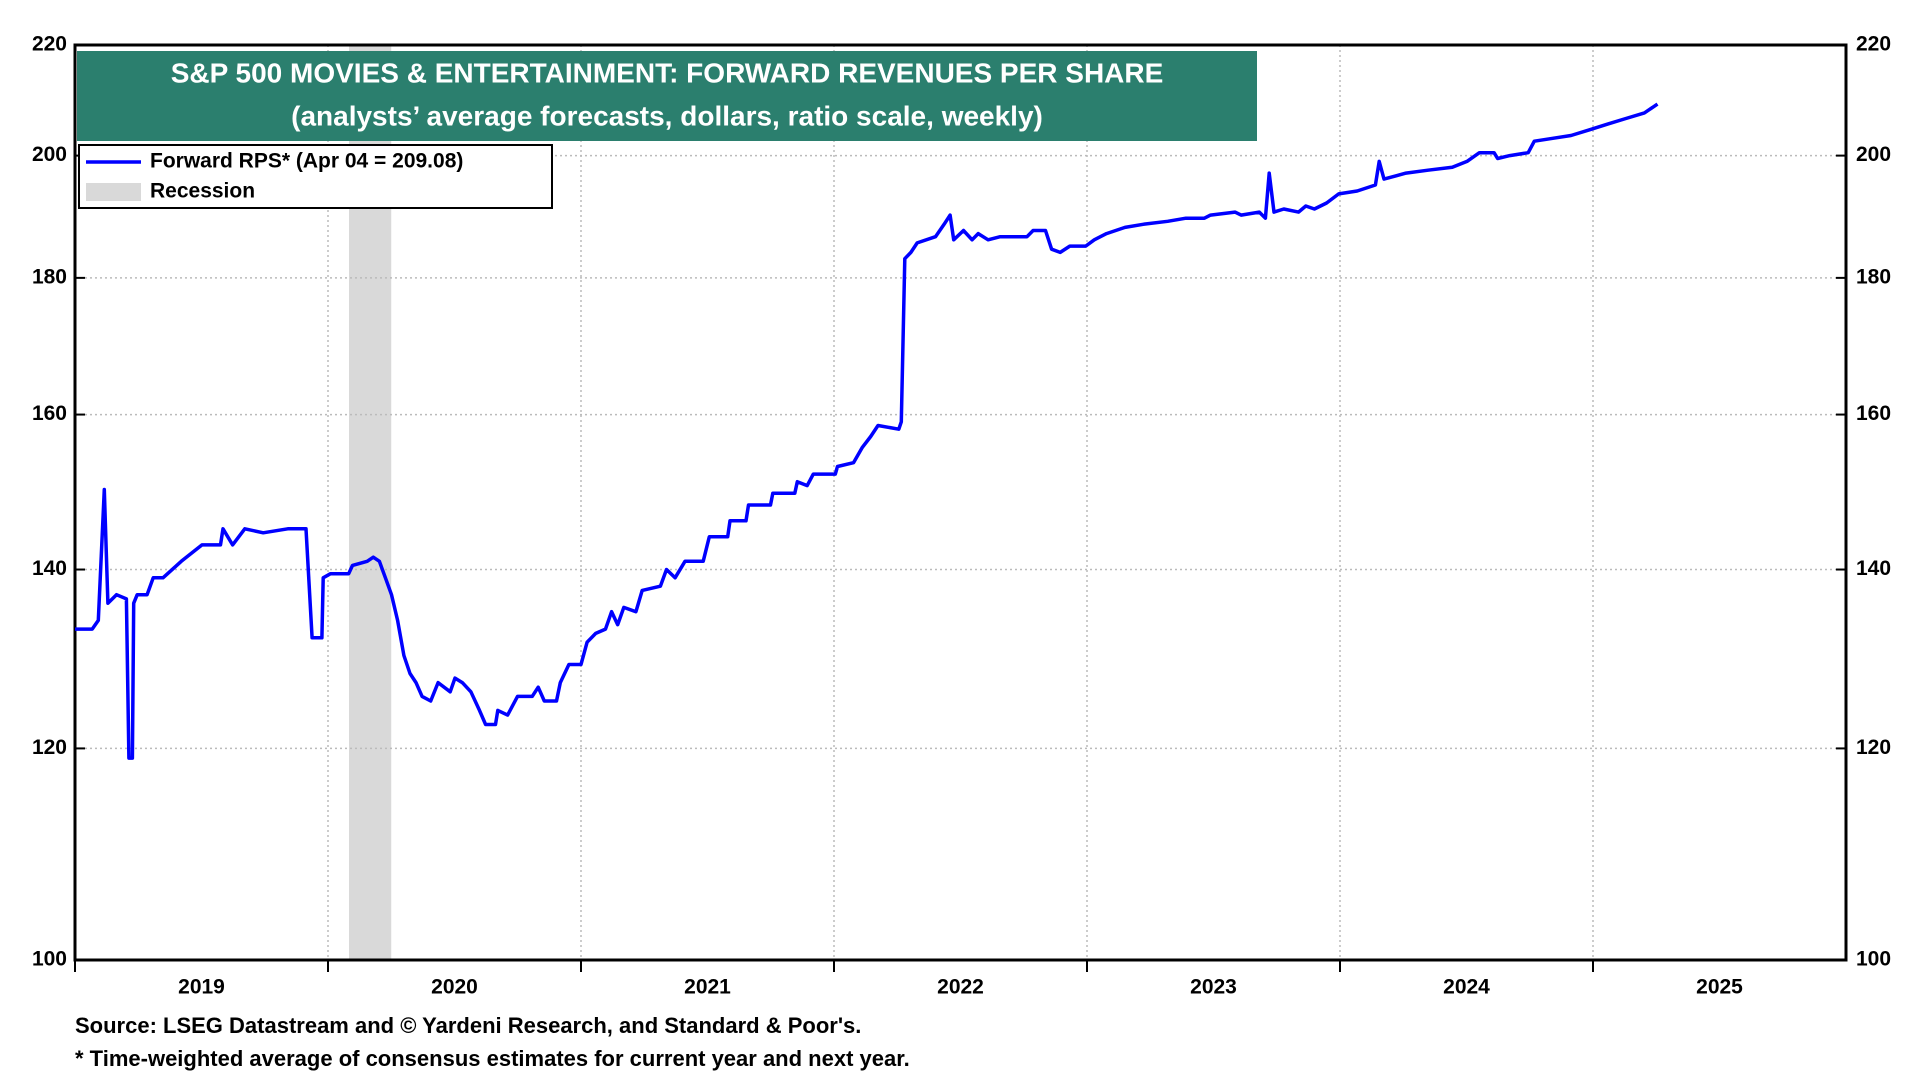 Image resolution: width=1920 pixels, height=1085 pixels. What do you see at coordinates (49, 568) in the screenshot?
I see `y-tick-label: 140` at bounding box center [49, 568].